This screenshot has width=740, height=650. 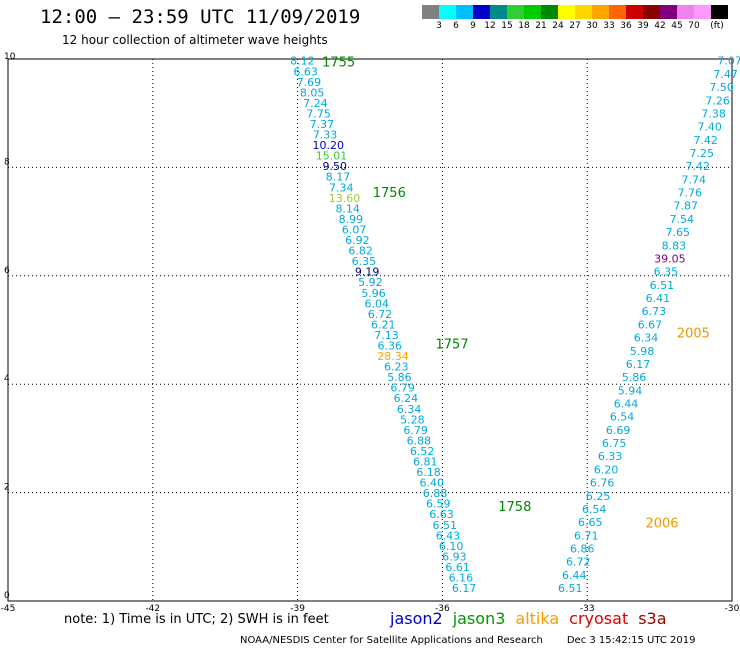 I want to click on wave-height-value: 7.50, so click(x=721, y=87).